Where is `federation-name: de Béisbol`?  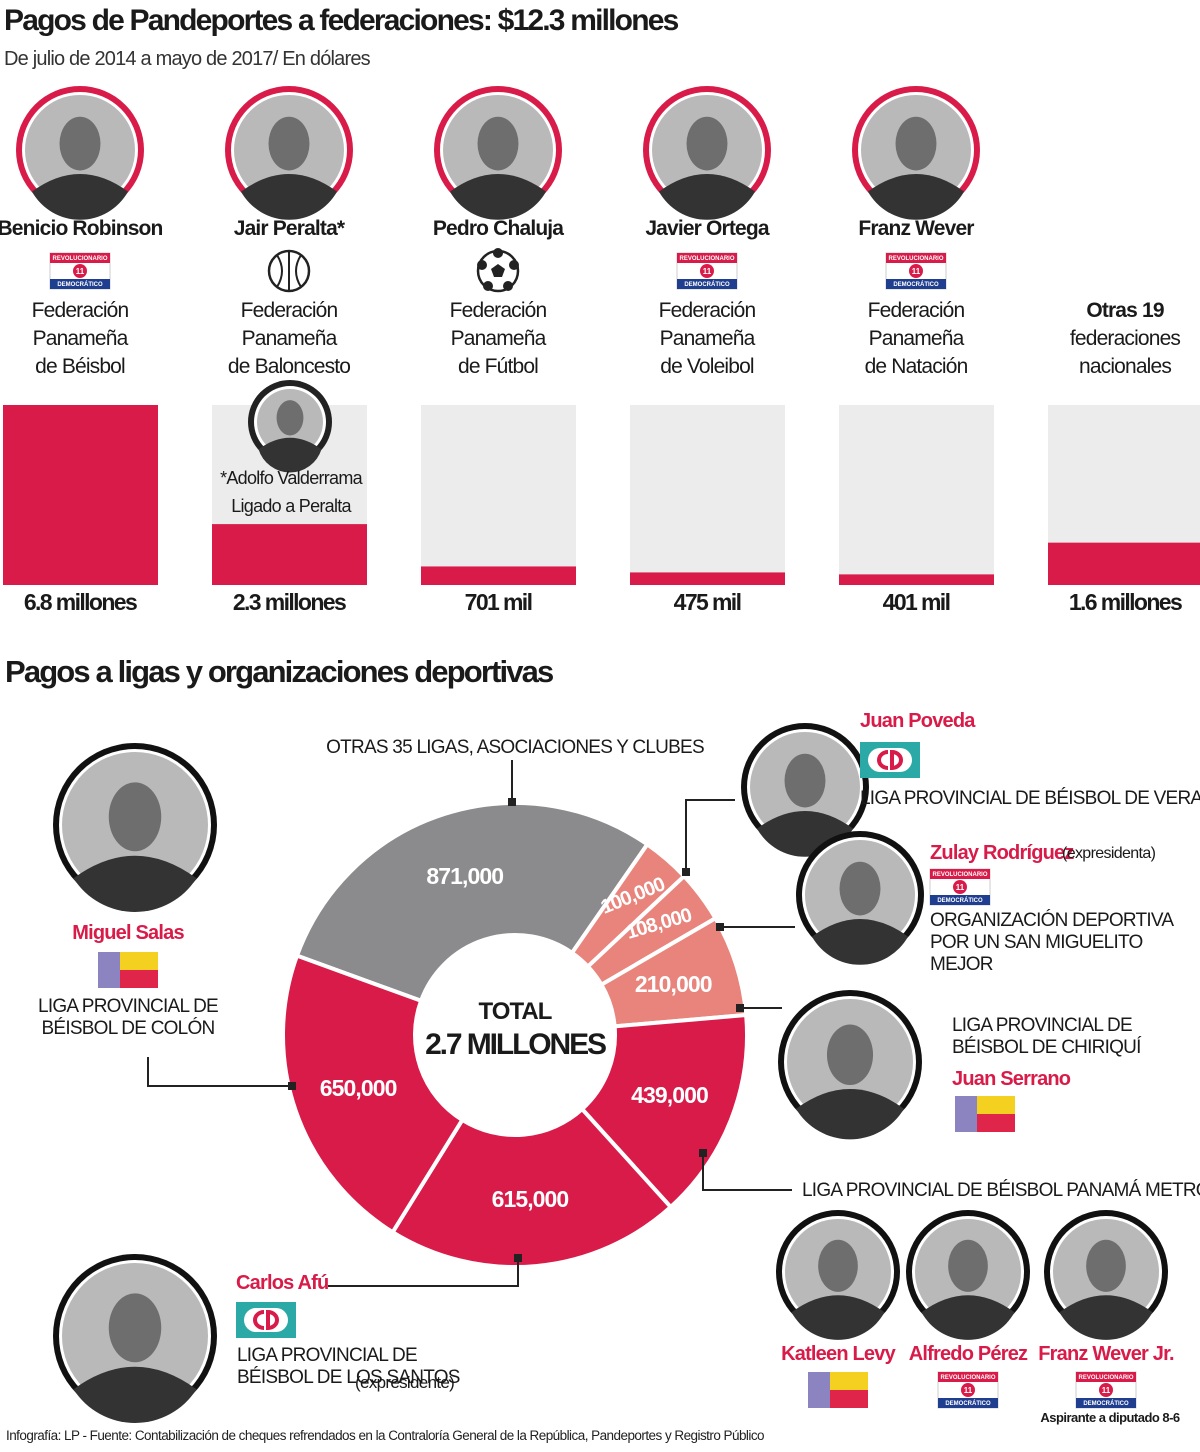
federation-name: de Béisbol is located at coordinates (80, 366).